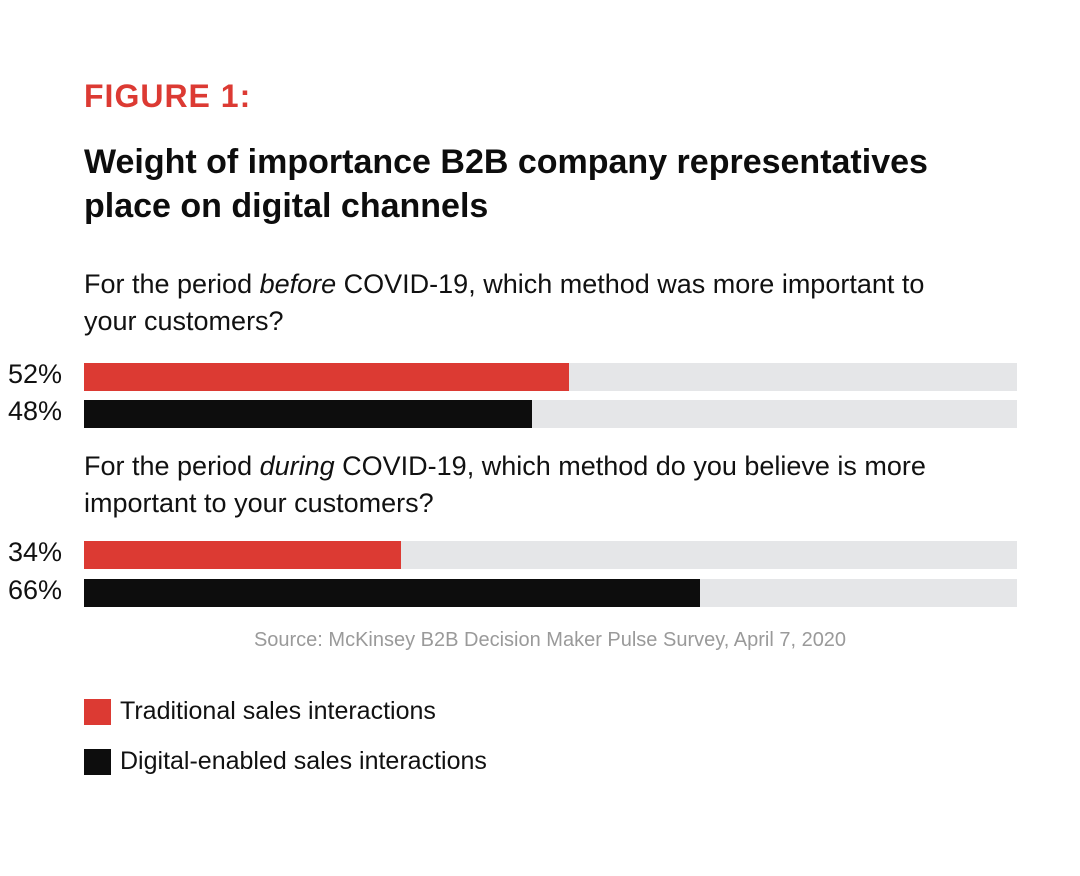 This screenshot has height=876, width=1080. What do you see at coordinates (278, 711) in the screenshot?
I see `legend-label: Traditional sales interactions` at bounding box center [278, 711].